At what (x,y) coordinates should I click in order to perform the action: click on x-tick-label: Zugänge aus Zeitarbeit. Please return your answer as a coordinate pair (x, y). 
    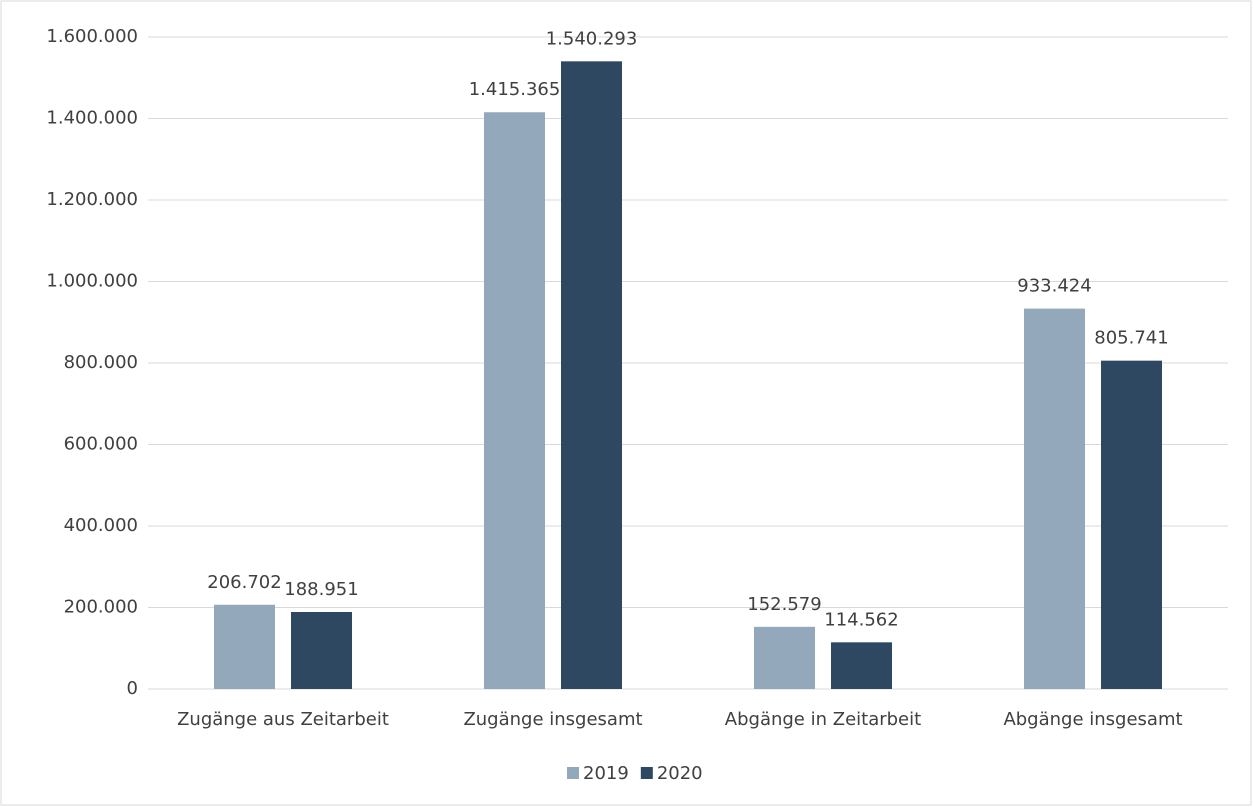
    Looking at the image, I should click on (283, 719).